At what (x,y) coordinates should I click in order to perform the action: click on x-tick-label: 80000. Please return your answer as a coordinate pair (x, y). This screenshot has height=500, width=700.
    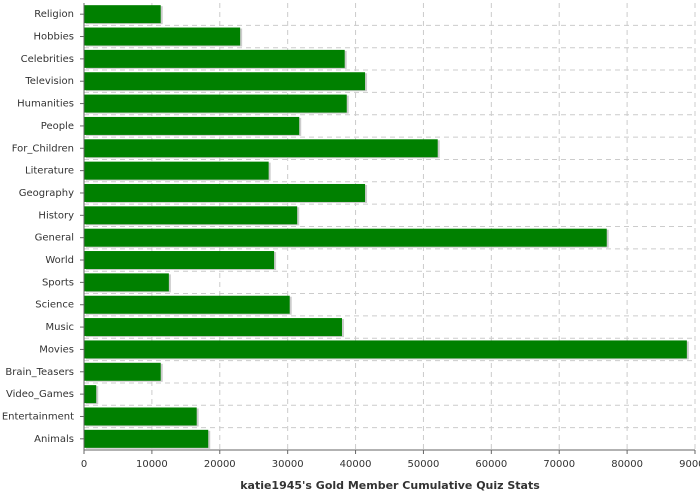
    Looking at the image, I should click on (627, 464).